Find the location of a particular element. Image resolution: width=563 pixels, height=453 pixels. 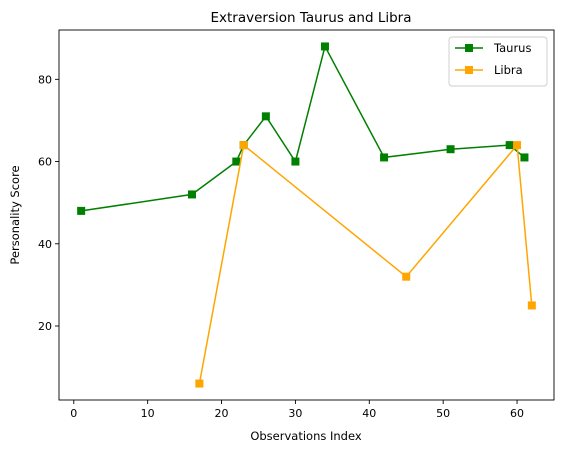

legend-label-taurus: Taurus is located at coordinates (512, 48).